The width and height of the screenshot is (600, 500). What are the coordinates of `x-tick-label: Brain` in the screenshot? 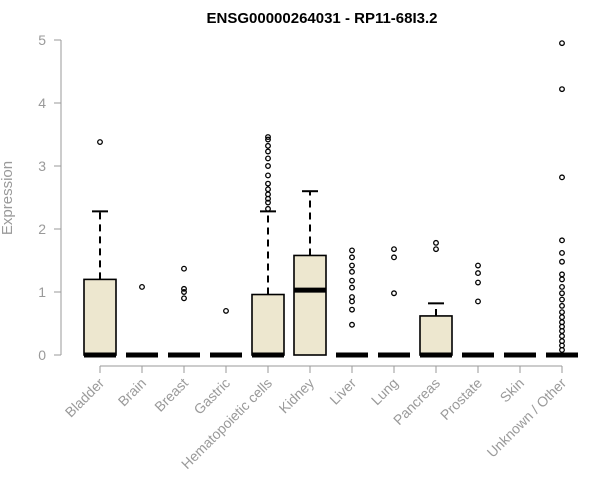 It's located at (132, 392).